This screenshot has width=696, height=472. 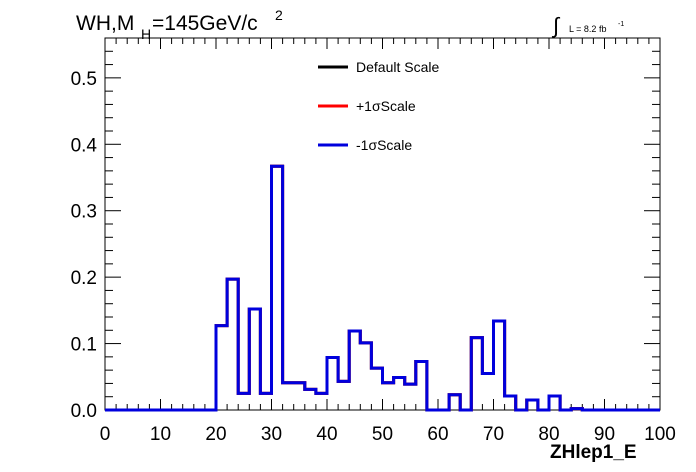 What do you see at coordinates (279, 15) in the screenshot?
I see `title-superscript: 2` at bounding box center [279, 15].